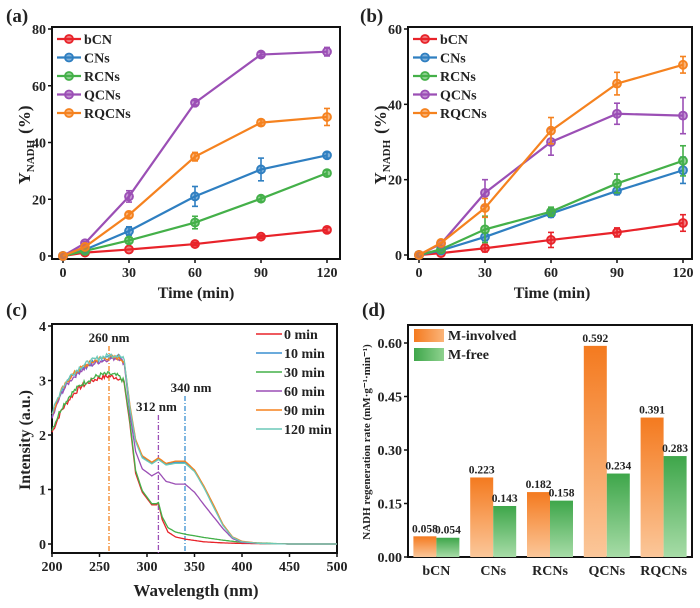 This screenshot has width=700, height=608. What do you see at coordinates (308, 430) in the screenshot?
I see `legend-label-c: 120 min` at bounding box center [308, 430].